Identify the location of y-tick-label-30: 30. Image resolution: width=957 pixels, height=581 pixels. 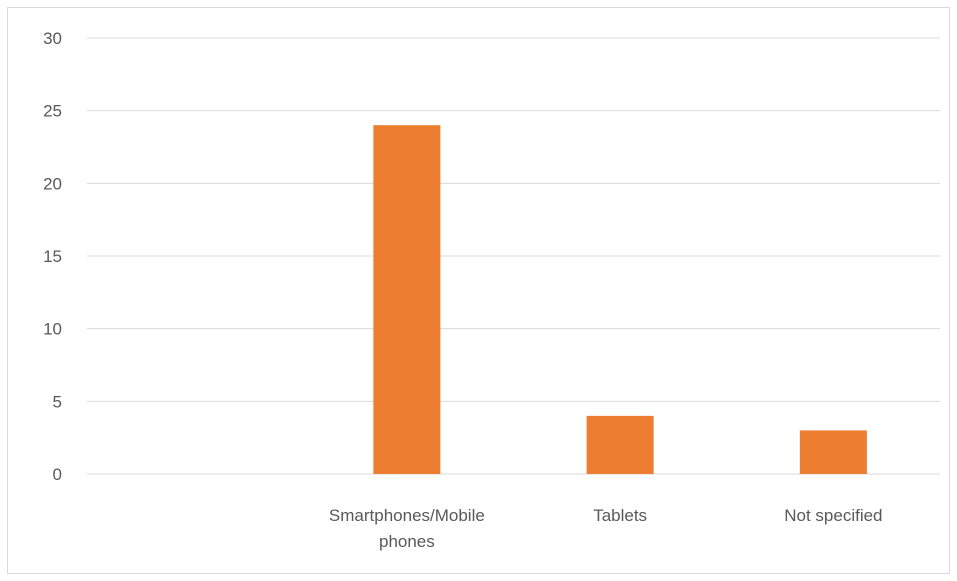
(52, 38).